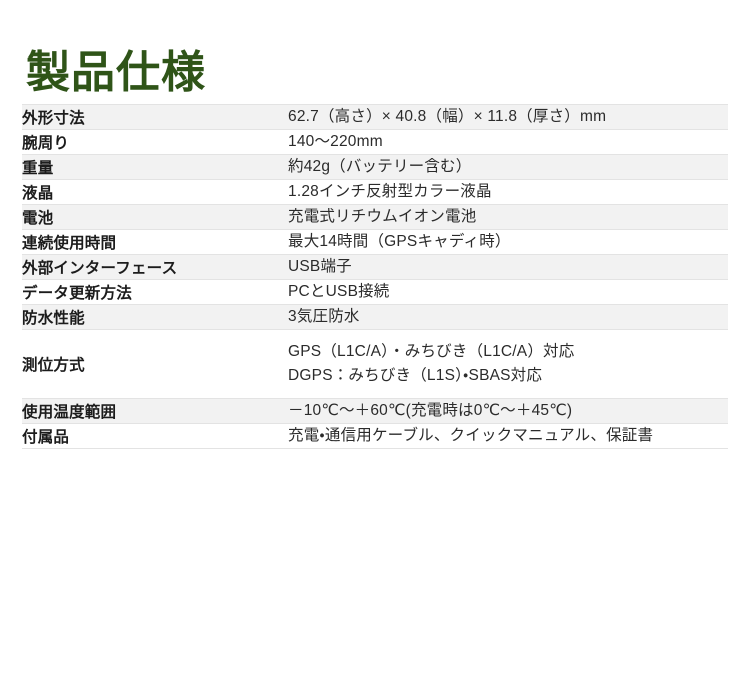  Describe the element at coordinates (380, 167) in the screenshot. I see `spec-row-value-line: 約42g（バッテリー含む）` at that location.